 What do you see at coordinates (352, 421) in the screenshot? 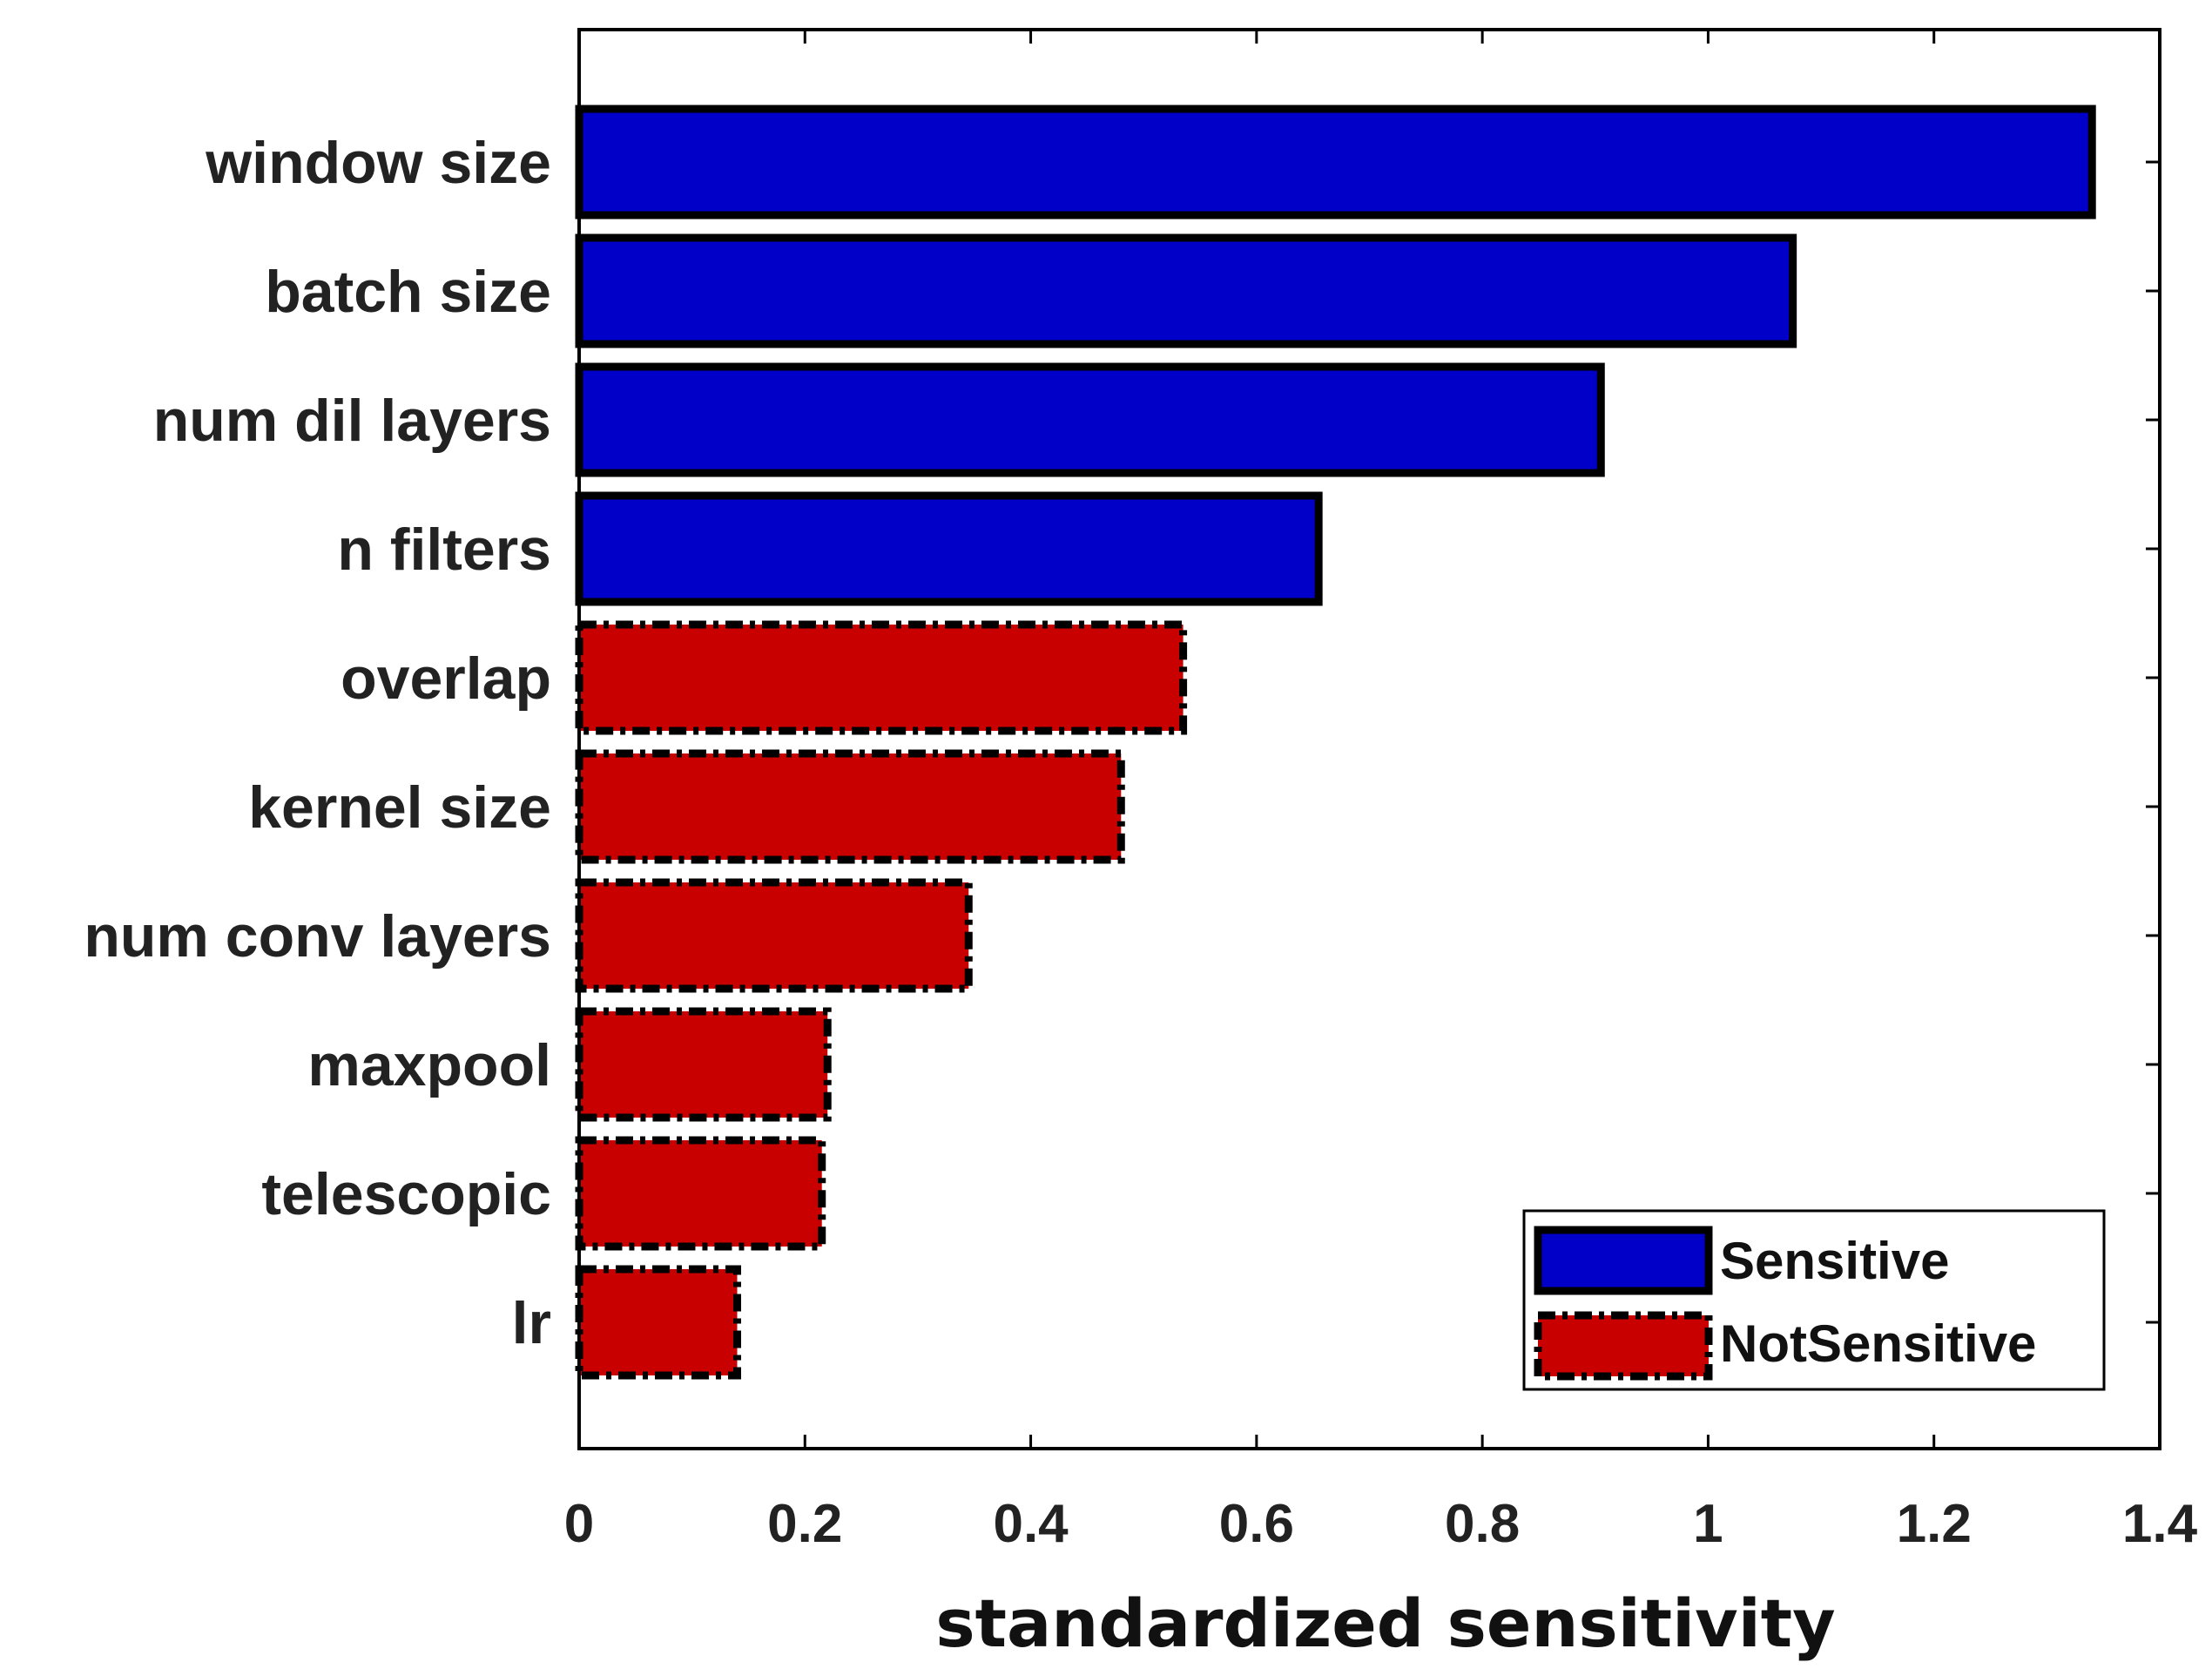
I see `category-label: num dil layers` at bounding box center [352, 421].